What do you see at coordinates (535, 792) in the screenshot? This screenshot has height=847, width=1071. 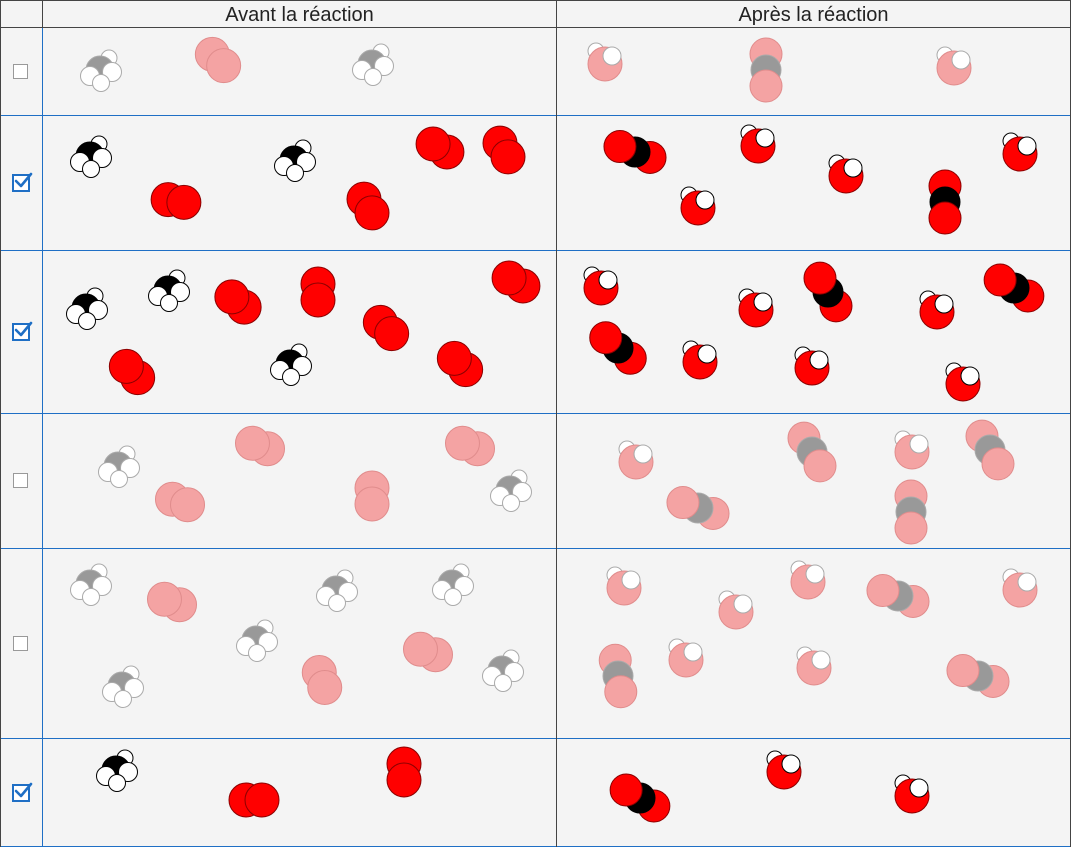 I see `reaction-row` at bounding box center [535, 792].